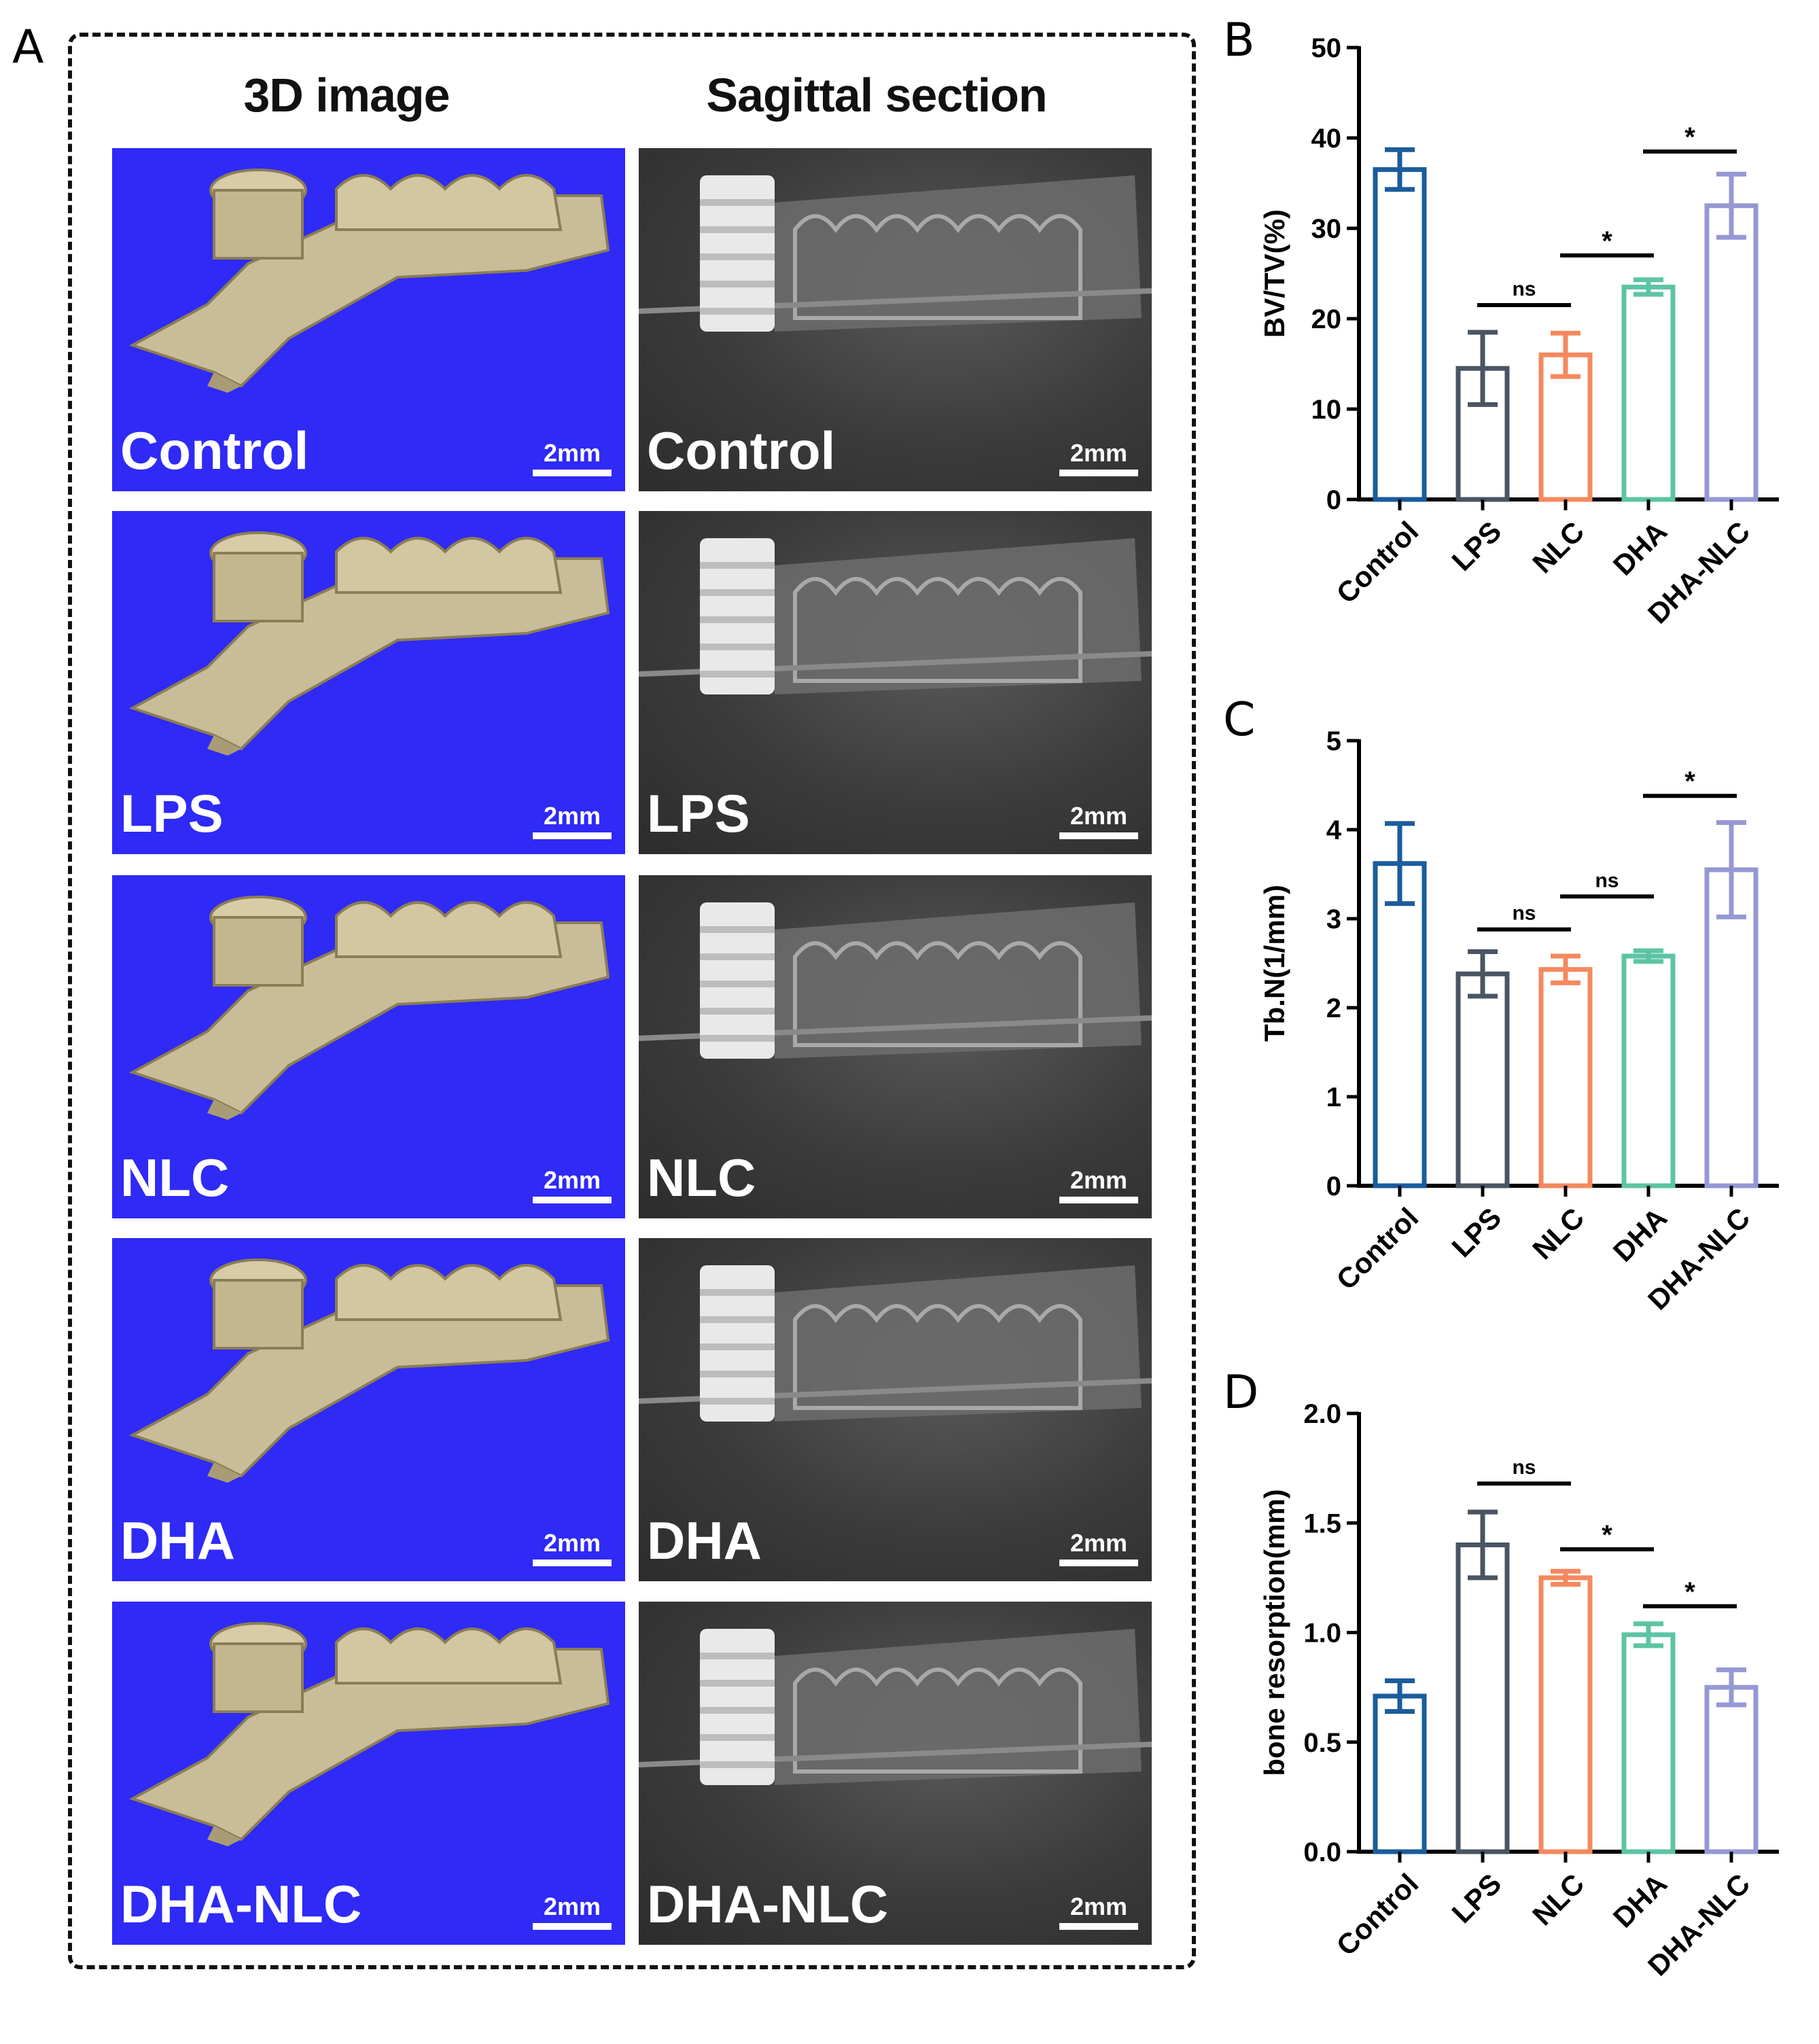 The width and height of the screenshot is (1819, 2044). What do you see at coordinates (28, 47) in the screenshot?
I see `panel-label-a: A` at bounding box center [28, 47].